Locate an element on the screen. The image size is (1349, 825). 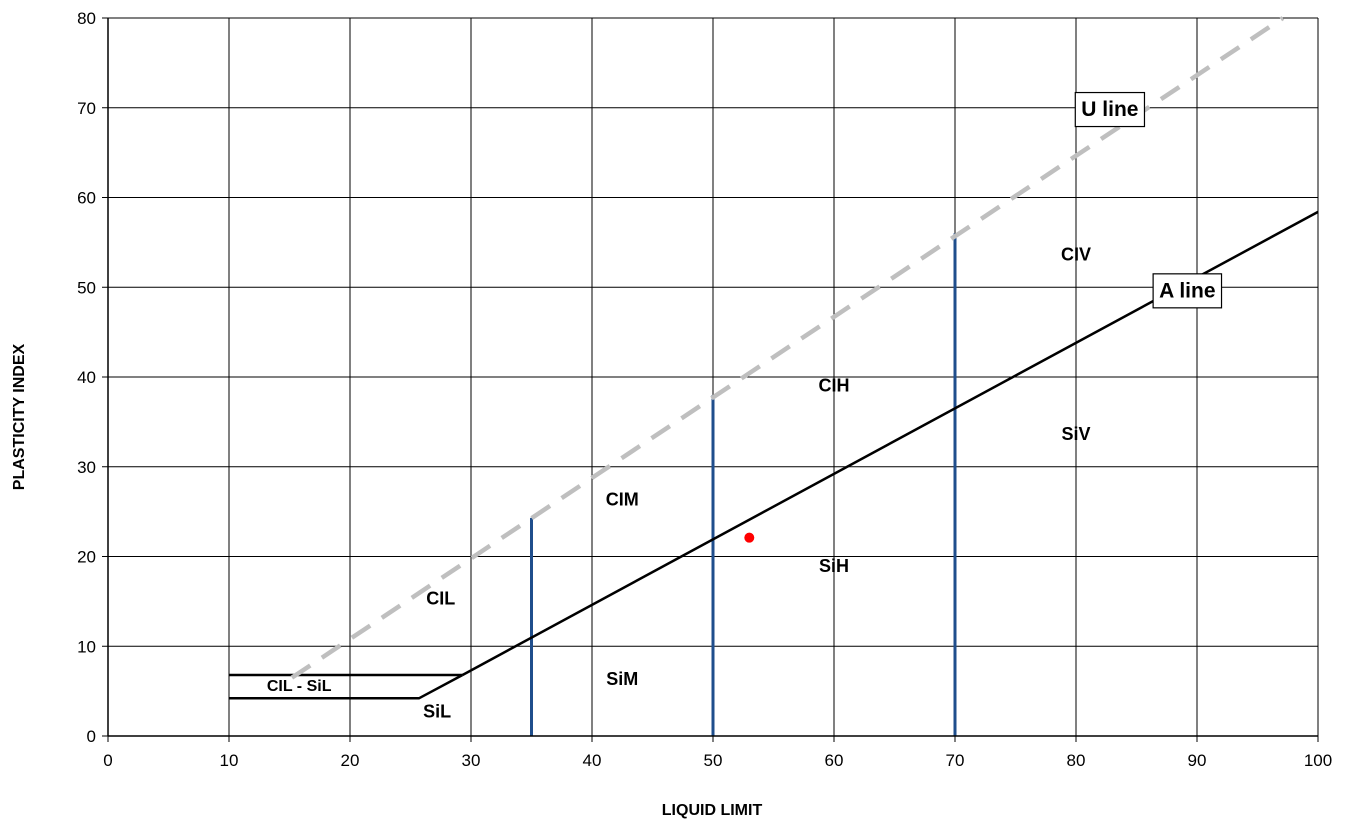
callout-a-line: A line is located at coordinates (1187, 291).